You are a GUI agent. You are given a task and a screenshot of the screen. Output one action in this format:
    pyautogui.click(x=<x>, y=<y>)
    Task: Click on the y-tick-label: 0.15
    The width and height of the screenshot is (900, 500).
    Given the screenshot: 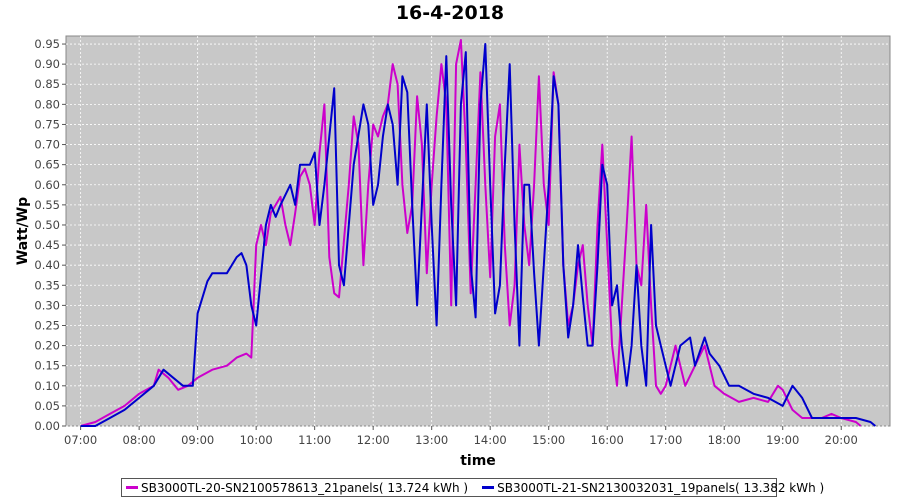 What is the action you would take?
    pyautogui.click(x=47, y=366)
    